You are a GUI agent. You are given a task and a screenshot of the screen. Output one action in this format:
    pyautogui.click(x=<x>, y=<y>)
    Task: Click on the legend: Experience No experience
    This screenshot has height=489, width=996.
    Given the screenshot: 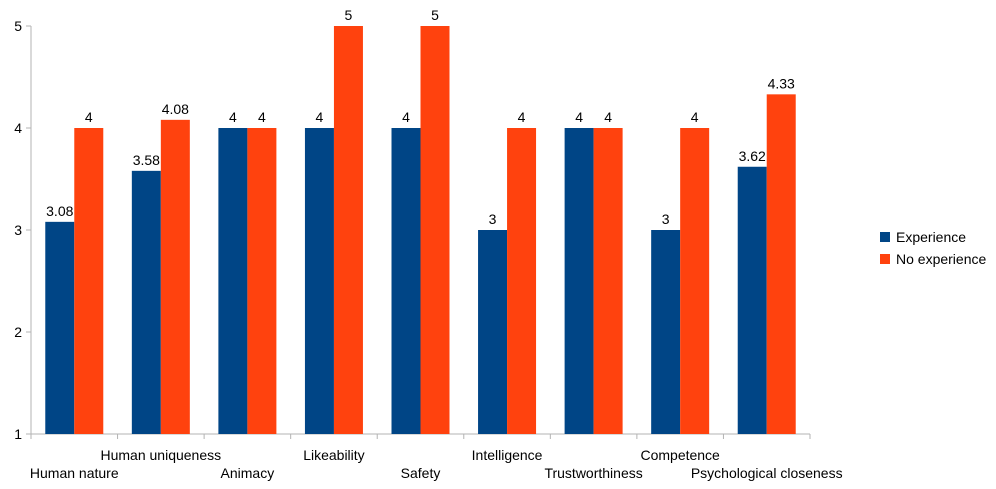 What is the action you would take?
    pyautogui.click(x=933, y=248)
    